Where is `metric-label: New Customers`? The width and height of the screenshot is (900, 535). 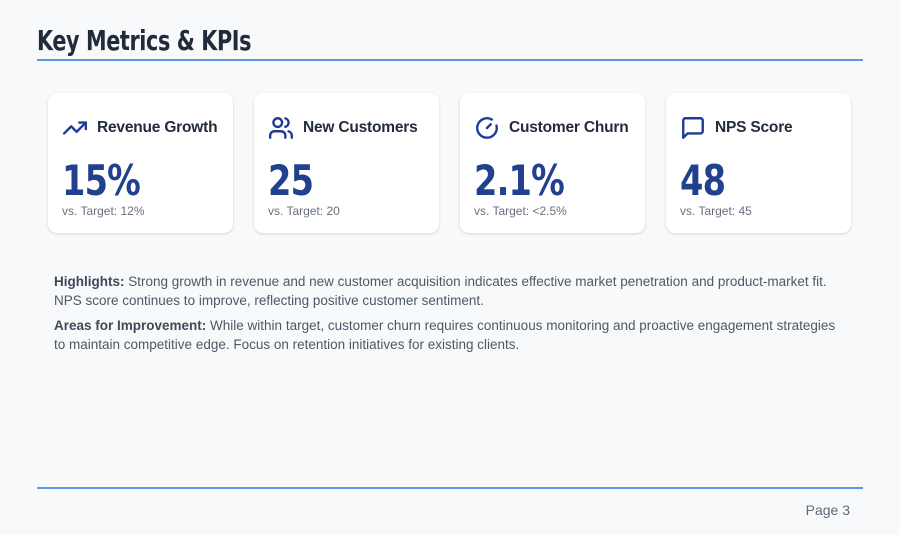
metric-label: New Customers is located at coordinates (360, 127).